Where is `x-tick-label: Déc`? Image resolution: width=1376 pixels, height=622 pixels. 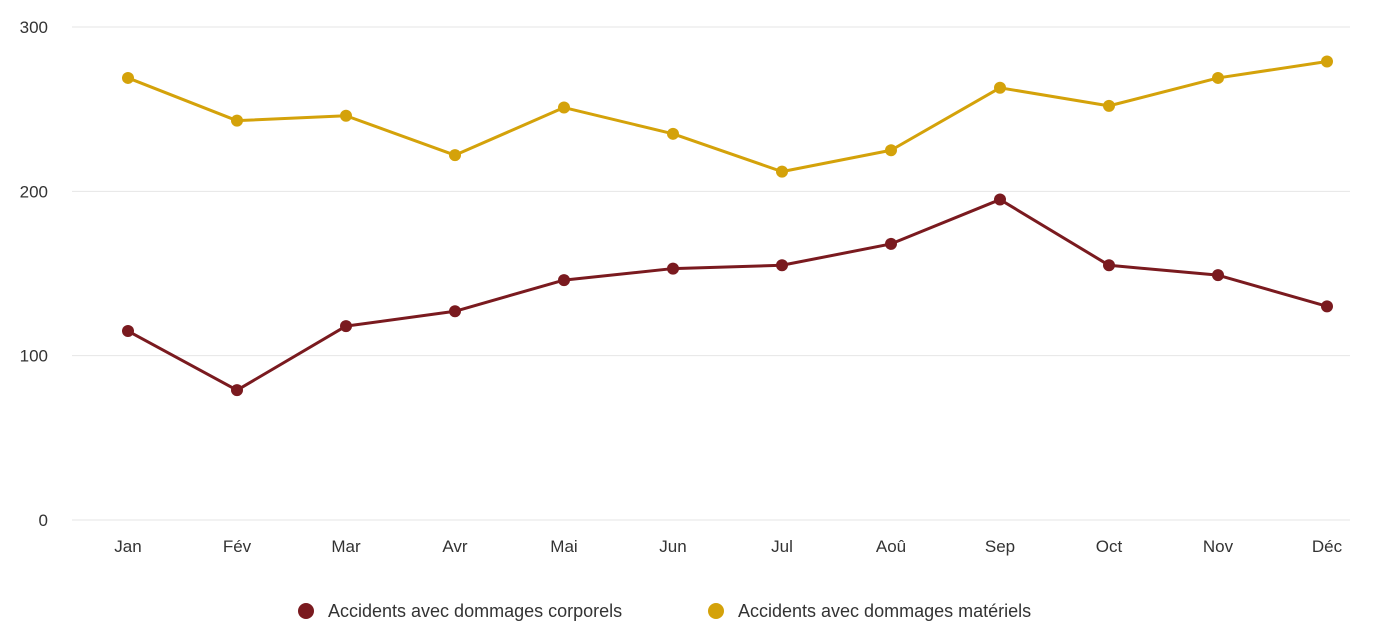 x-tick-label: Déc is located at coordinates (1327, 546).